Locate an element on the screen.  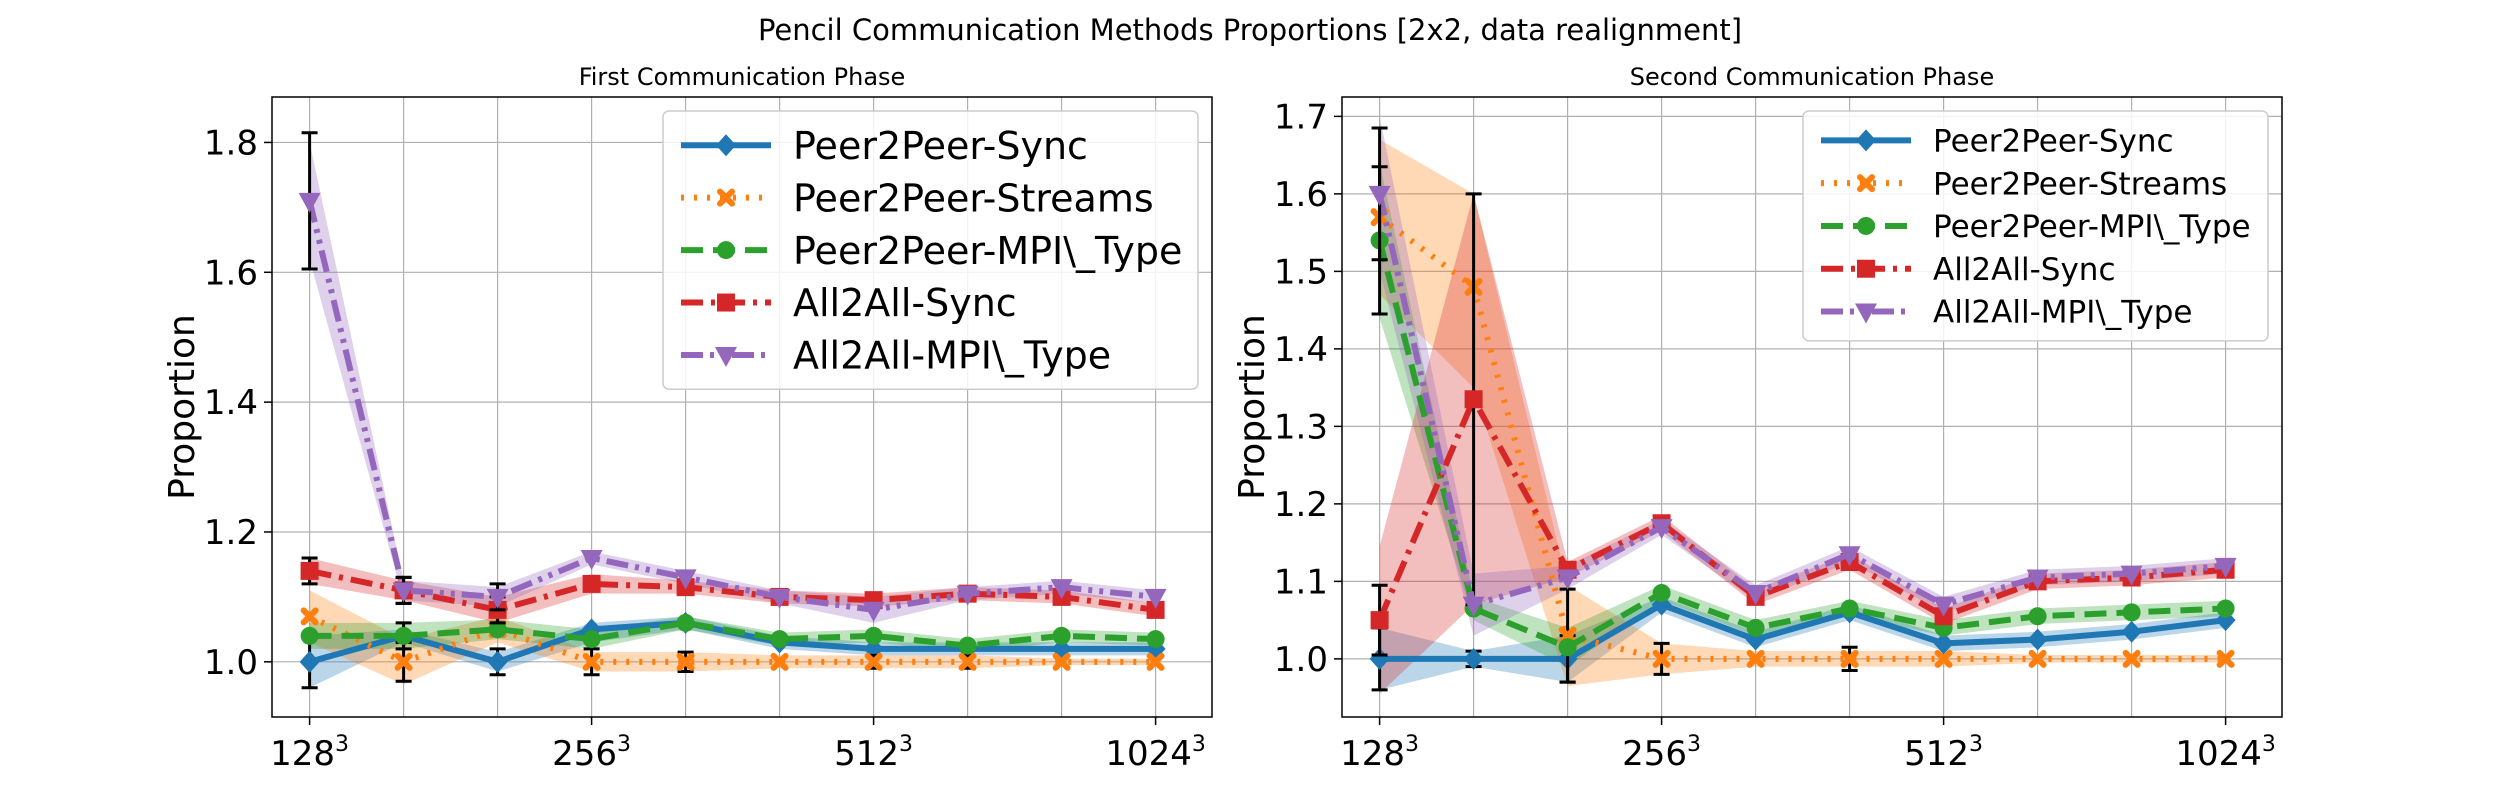
x-tick-base: 1024 is located at coordinates (1148, 754).